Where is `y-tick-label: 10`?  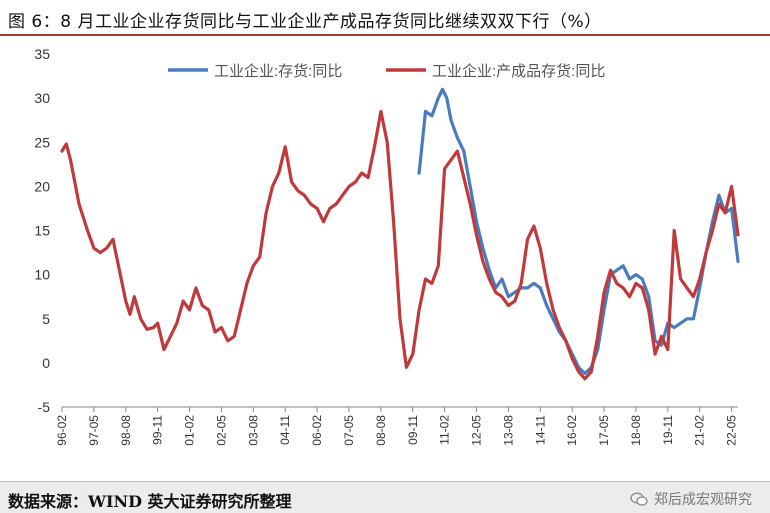 y-tick-label: 10 is located at coordinates (42, 275).